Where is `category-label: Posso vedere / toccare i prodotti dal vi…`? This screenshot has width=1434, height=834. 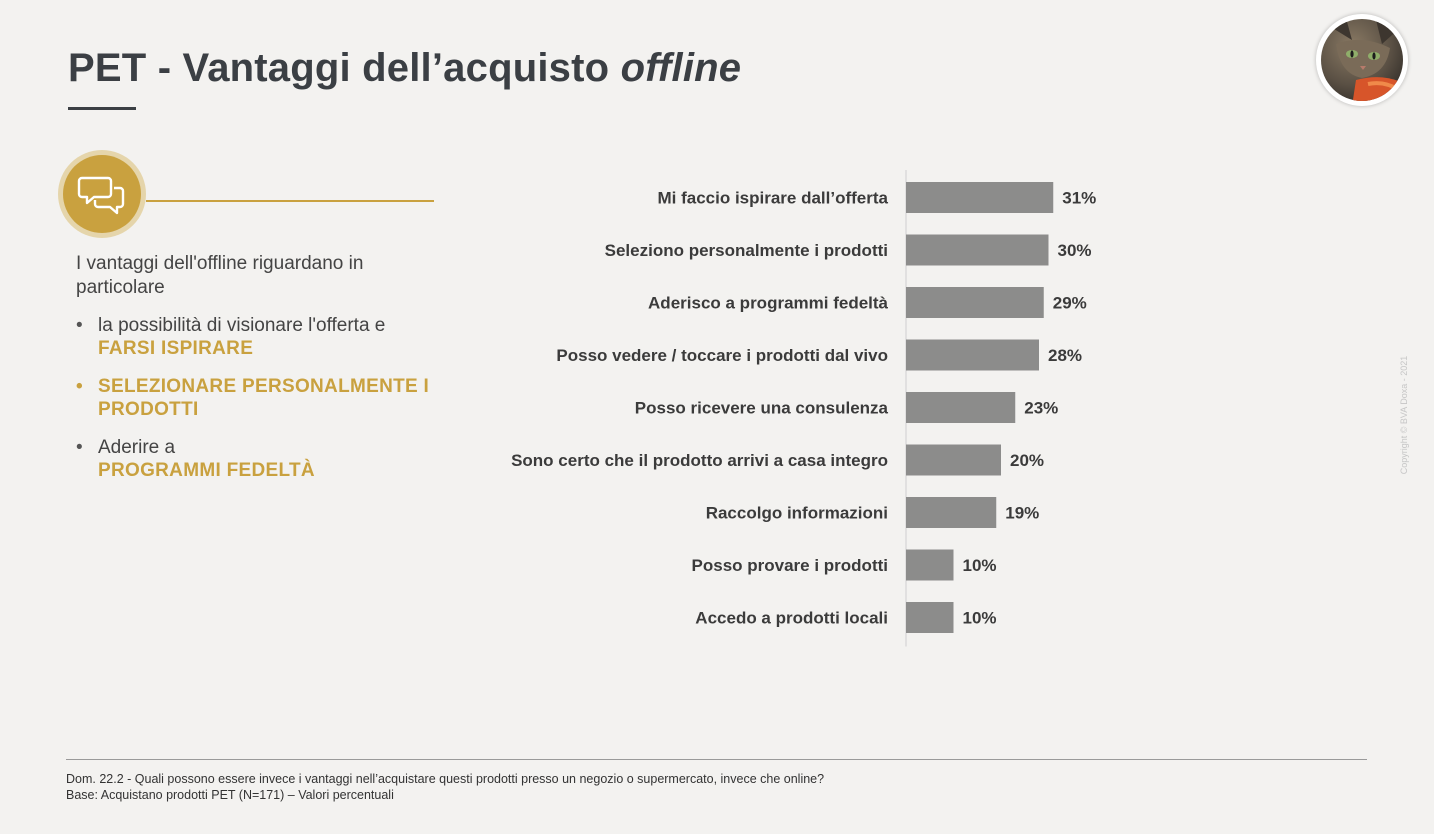 category-label: Posso vedere / toccare i prodotti dal vi… is located at coordinates (722, 355).